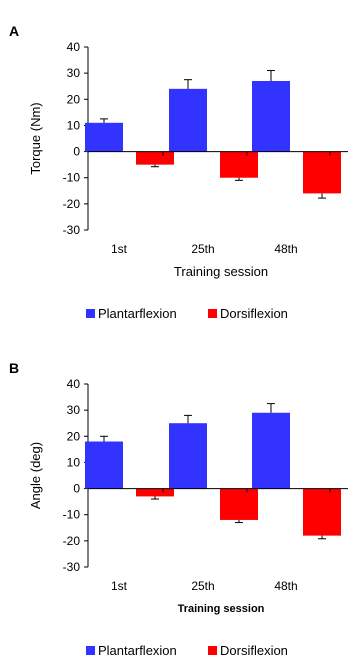  I want to click on y-axis-label: Torque (Nm), so click(35, 138).